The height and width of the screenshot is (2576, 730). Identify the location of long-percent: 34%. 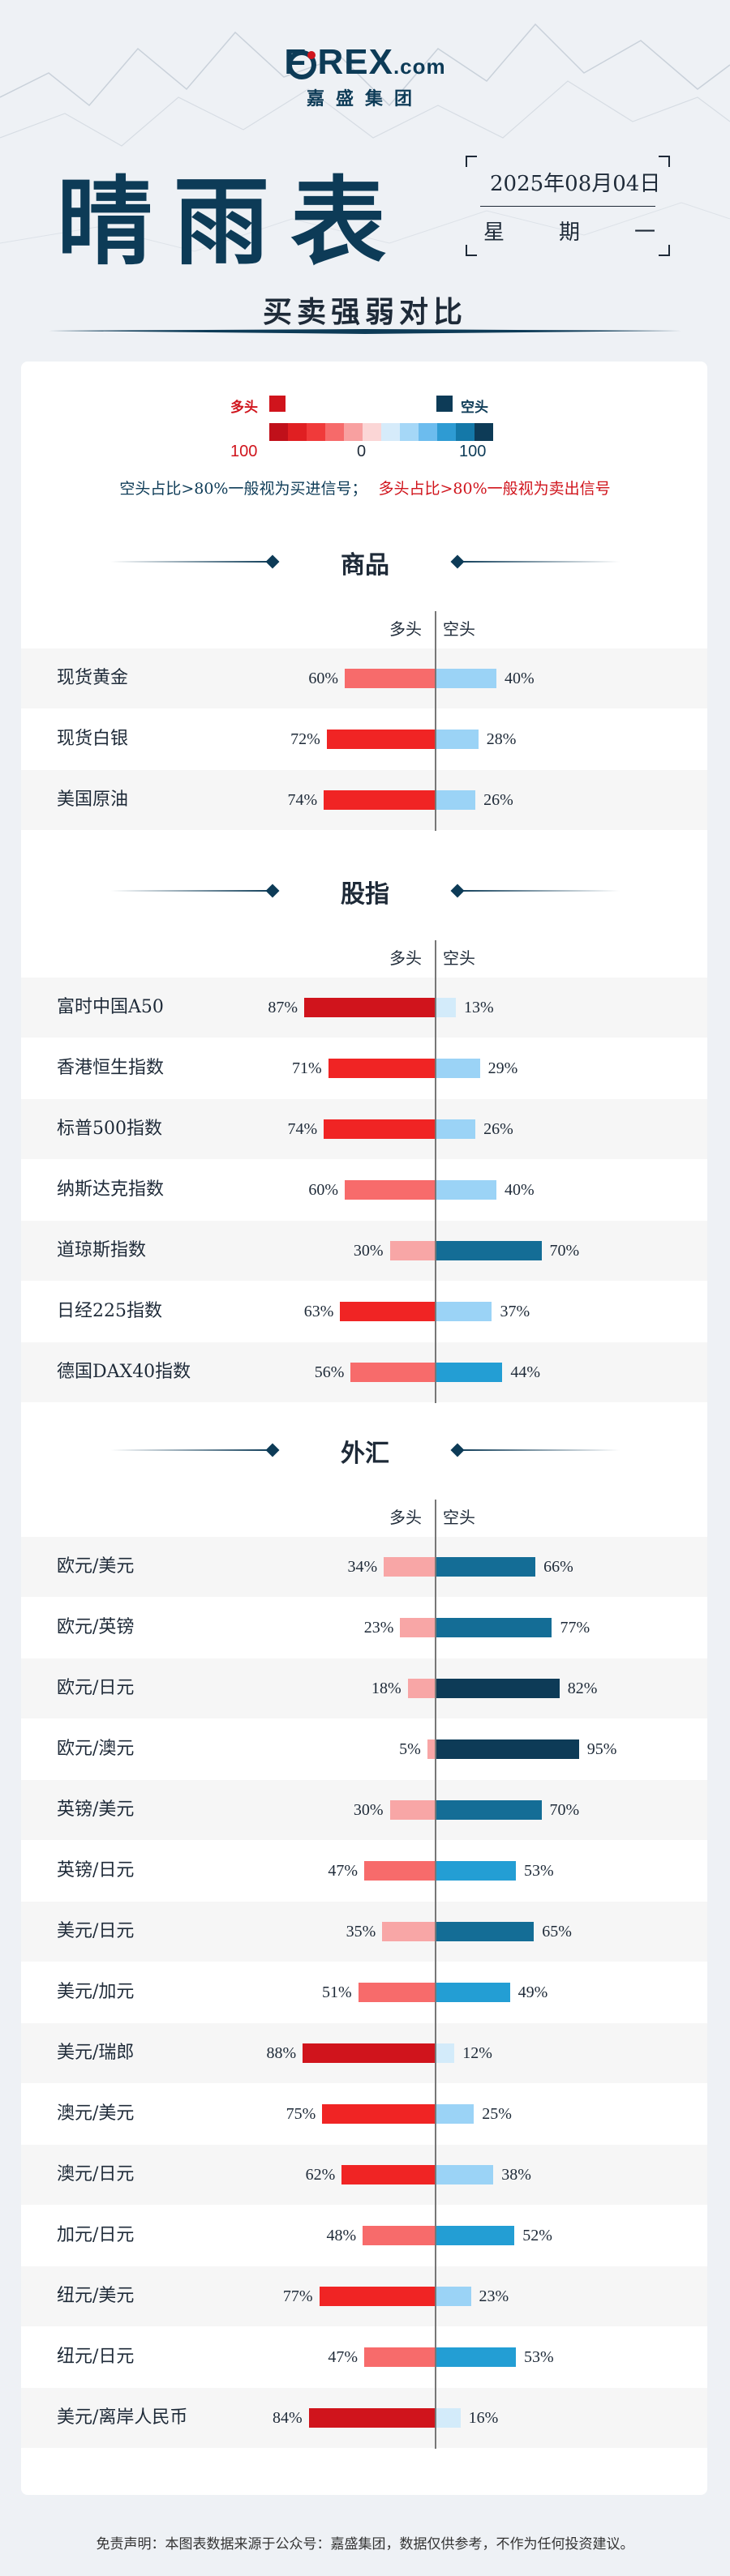
(362, 1566).